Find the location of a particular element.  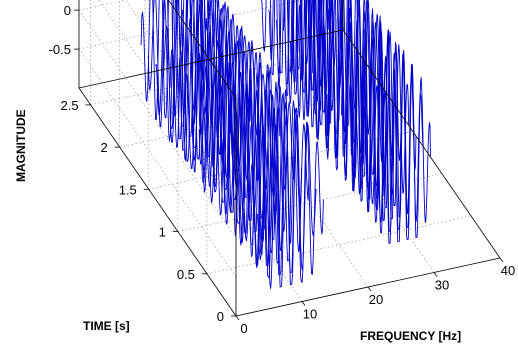

y-tick-label: 1.5 is located at coordinates (128, 189).